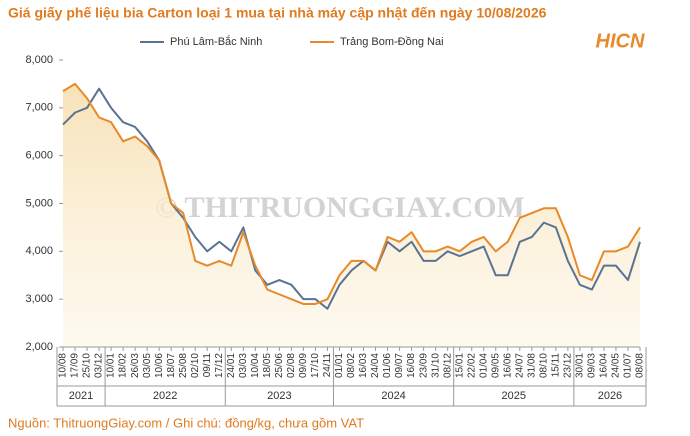 This screenshot has height=436, width=690. Describe the element at coordinates (392, 42) in the screenshot. I see `legend-label: Trảng Bom-Đồng Nai` at that location.